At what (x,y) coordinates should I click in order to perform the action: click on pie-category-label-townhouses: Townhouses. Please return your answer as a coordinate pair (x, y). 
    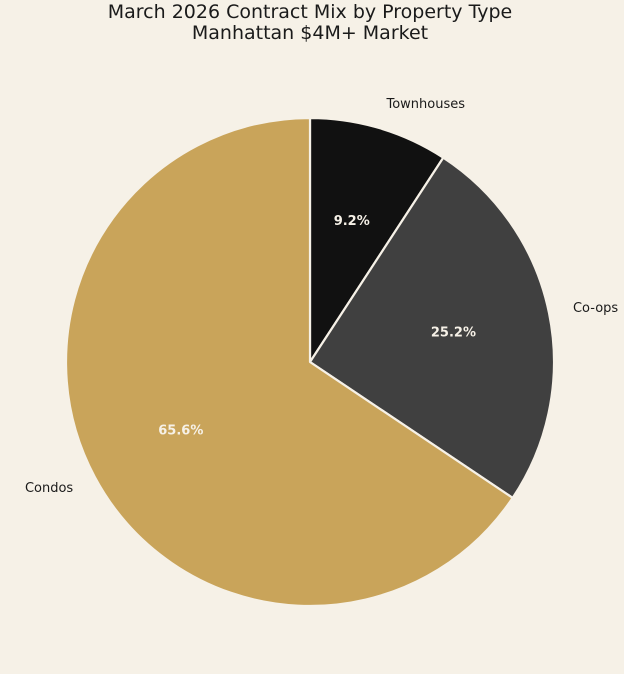
    Looking at the image, I should click on (425, 104).